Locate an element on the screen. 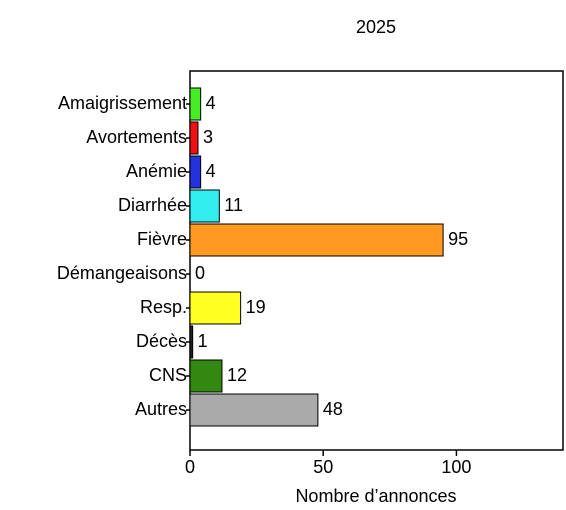 This screenshot has width=566, height=510. value-label: 48 is located at coordinates (333, 409).